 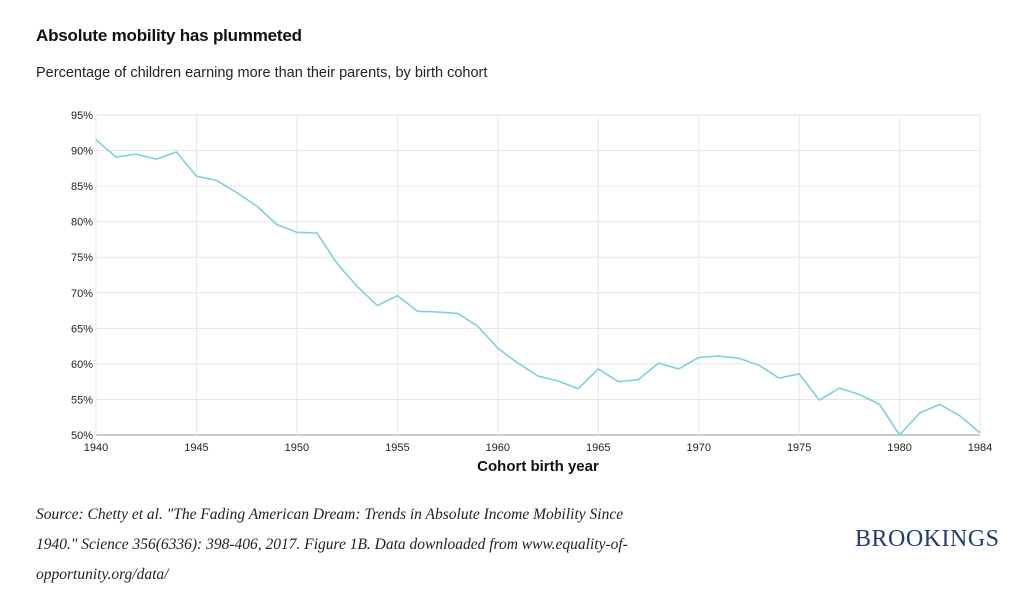 I want to click on x-tick-label: 1980, so click(x=899, y=448).